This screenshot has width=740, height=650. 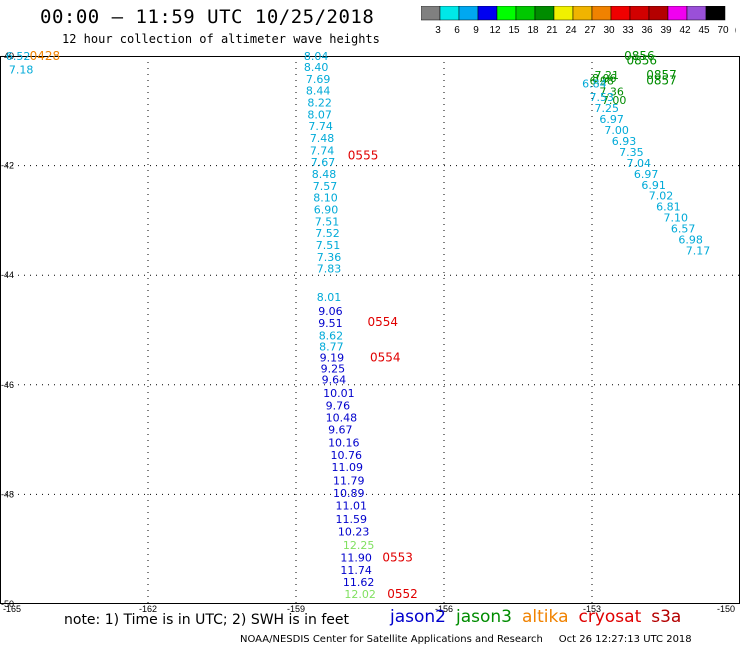 I want to click on wave-height-label: 6.57, so click(x=683, y=229).